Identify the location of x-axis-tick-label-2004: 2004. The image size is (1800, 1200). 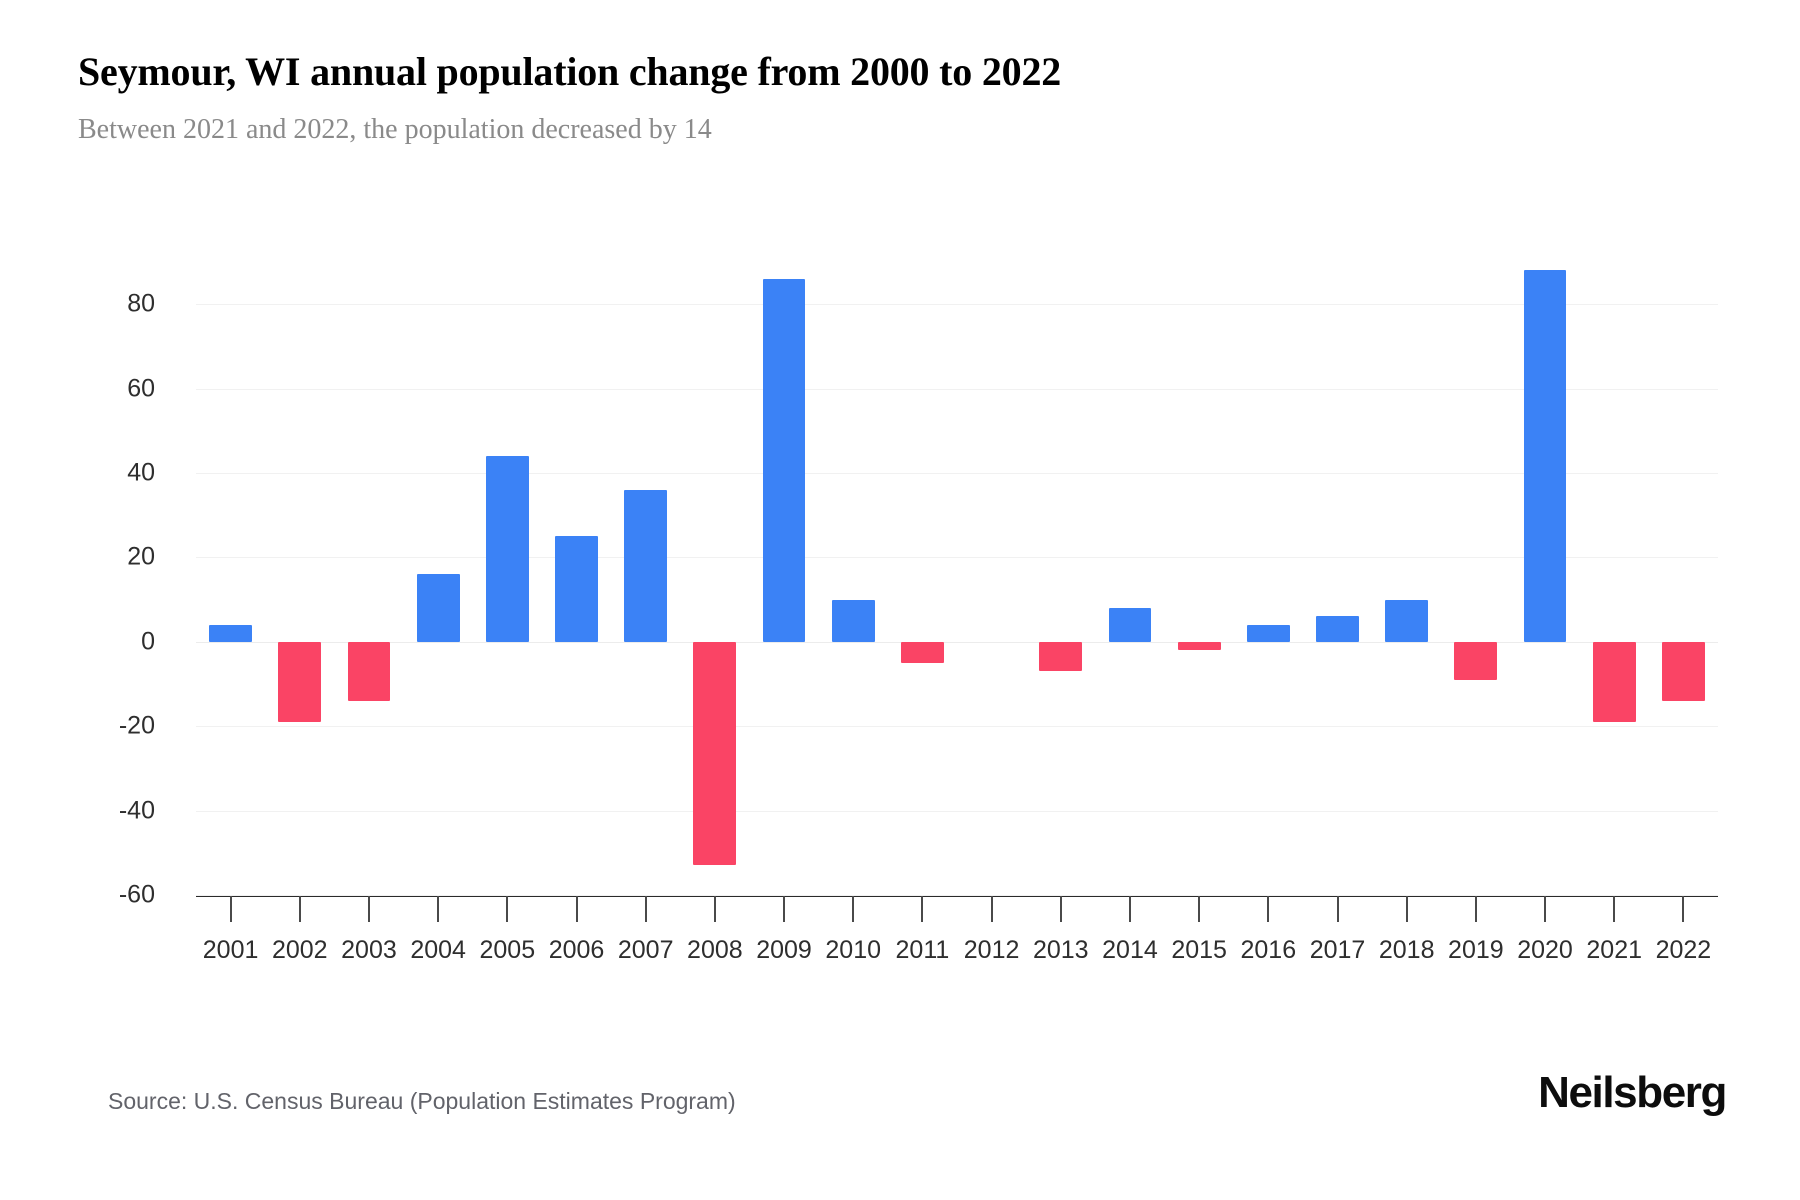
(438, 950).